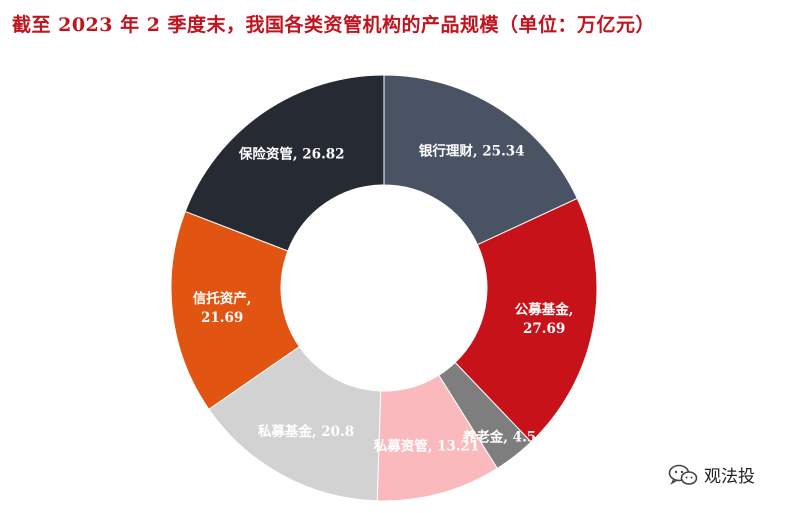 Image resolution: width=789 pixels, height=513 pixels. I want to click on wechat-icon, so click(683, 474).